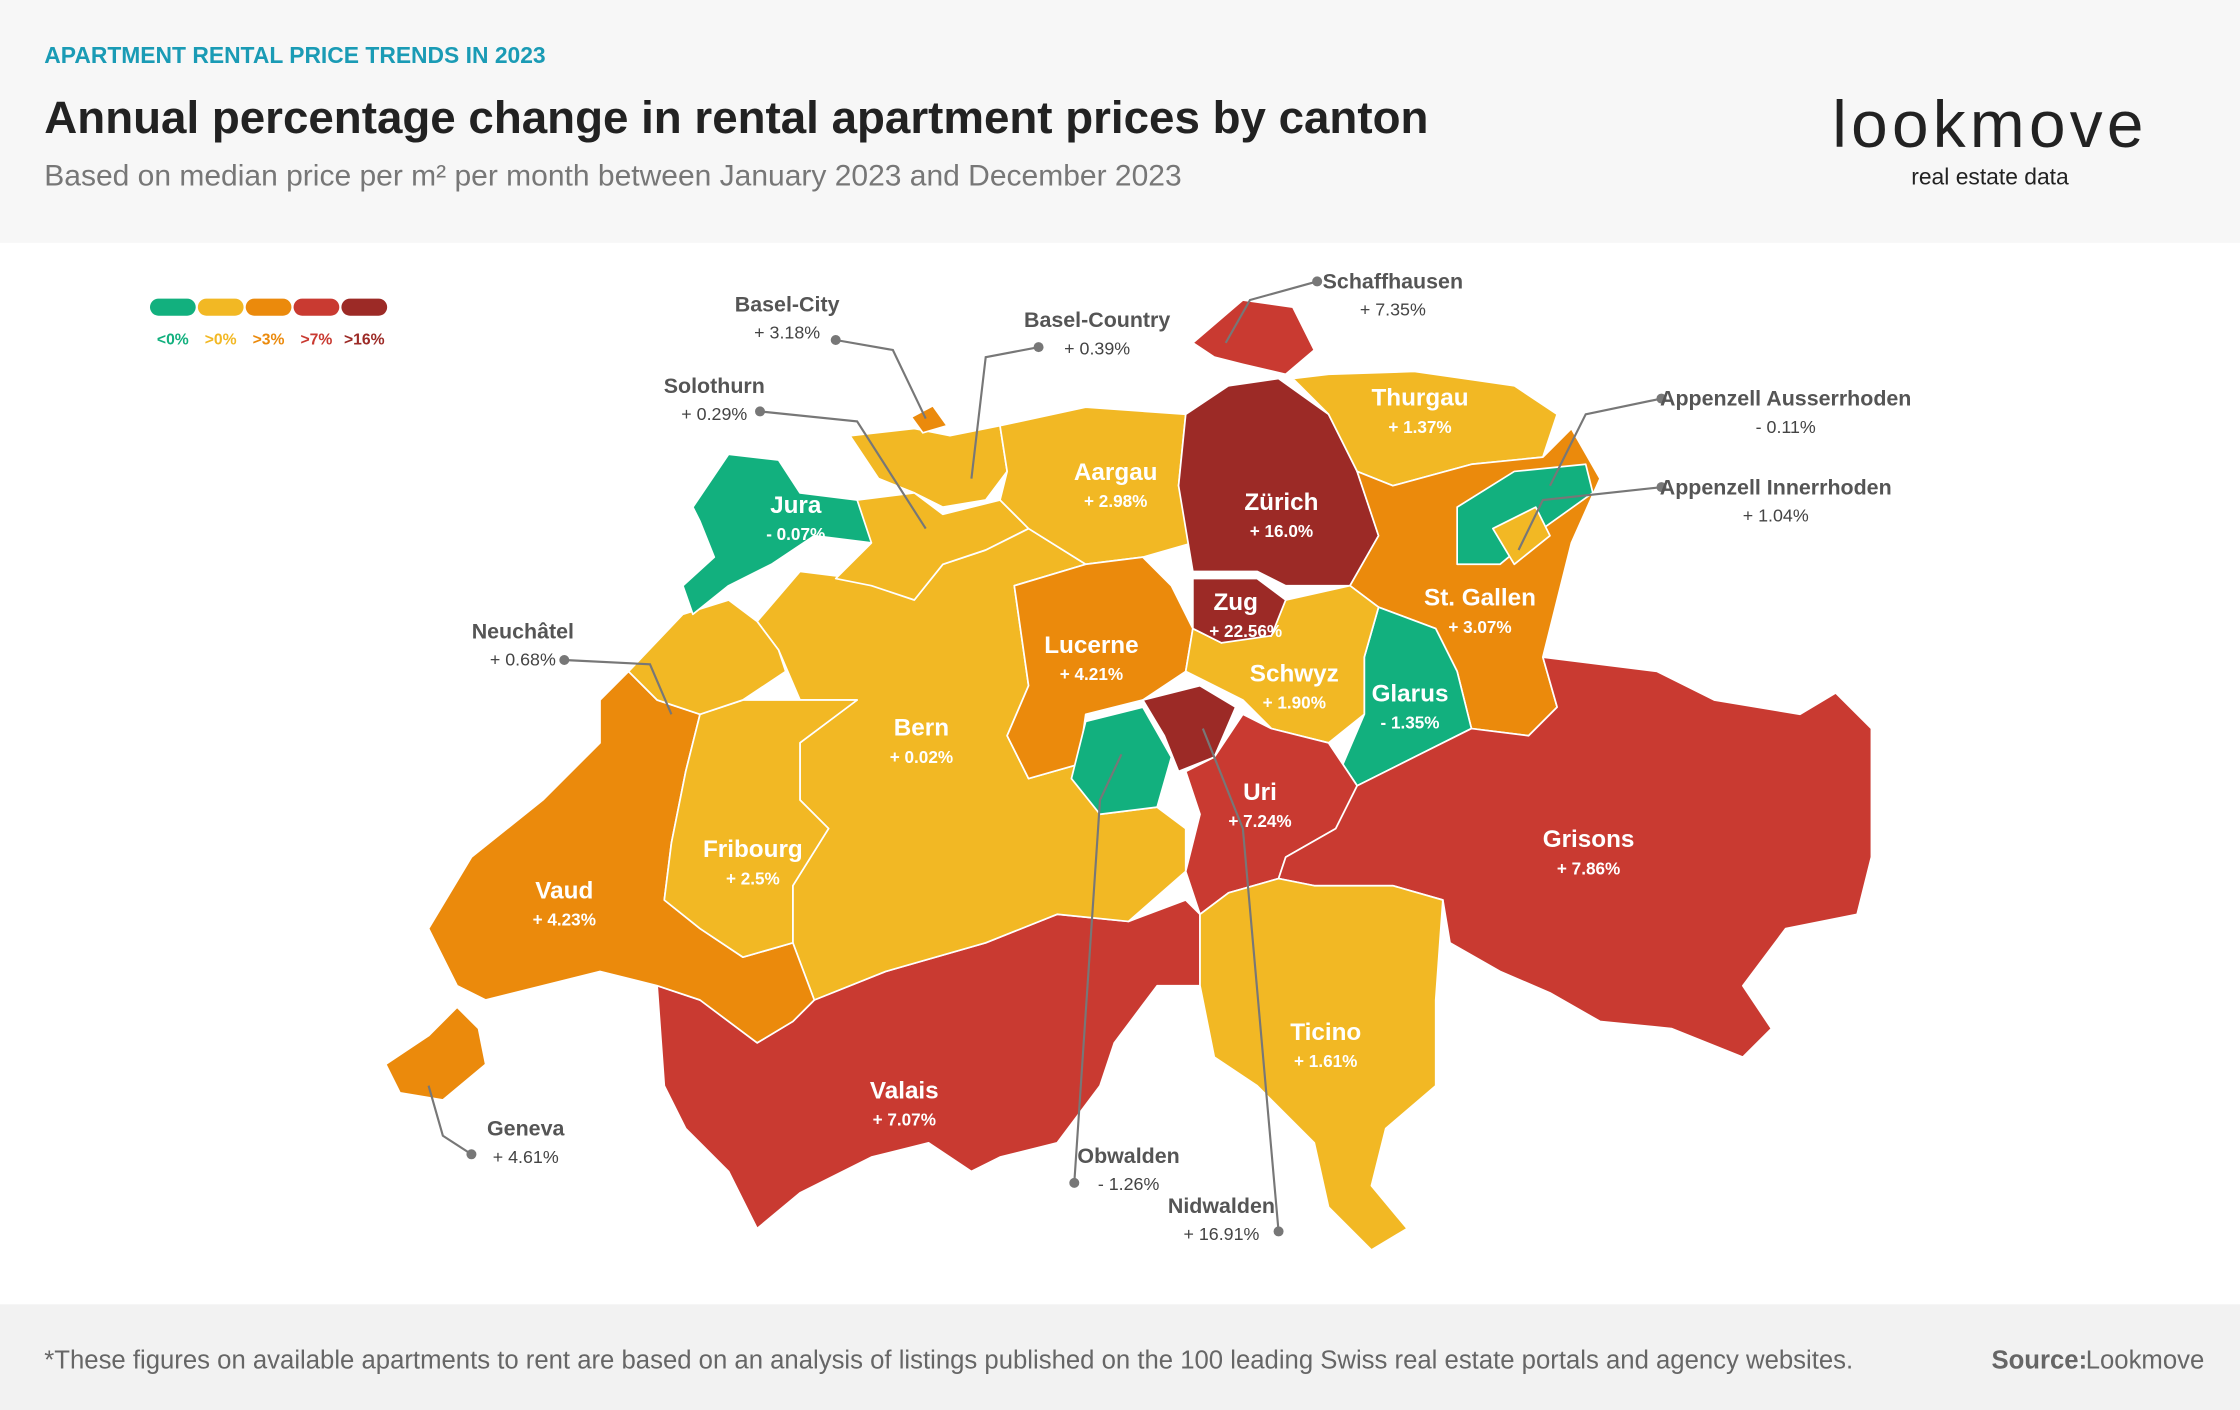 The height and width of the screenshot is (1410, 2240). What do you see at coordinates (1479, 627) in the screenshot?
I see `canton-value: + 3.07%` at bounding box center [1479, 627].